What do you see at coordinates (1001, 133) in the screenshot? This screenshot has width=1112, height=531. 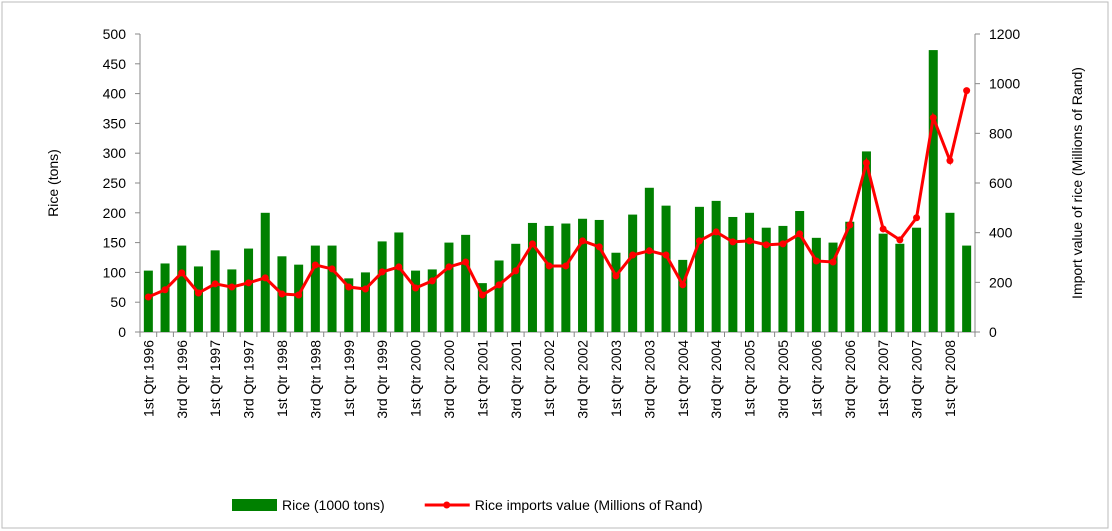 I see `y2-tick-label: 800` at bounding box center [1001, 133].